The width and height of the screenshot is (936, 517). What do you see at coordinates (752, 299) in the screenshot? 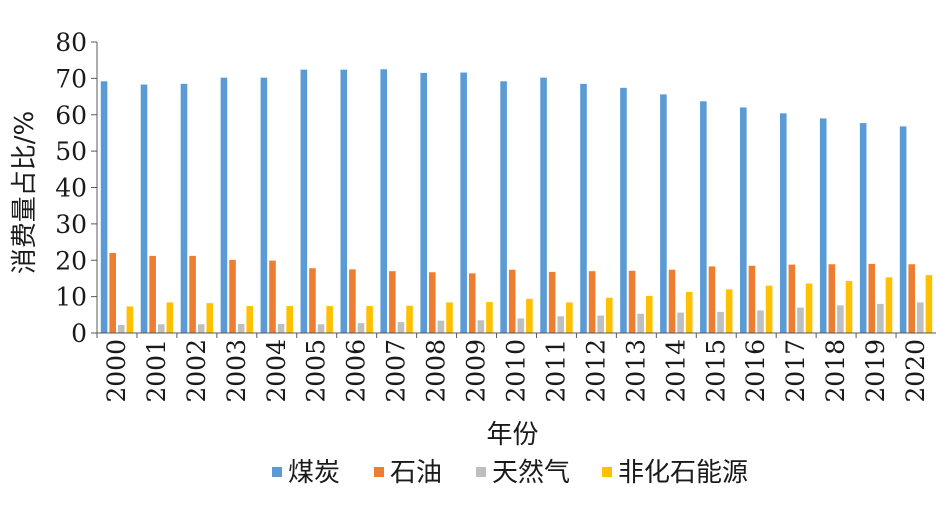
I see `bar-石油-2016` at bounding box center [752, 299].